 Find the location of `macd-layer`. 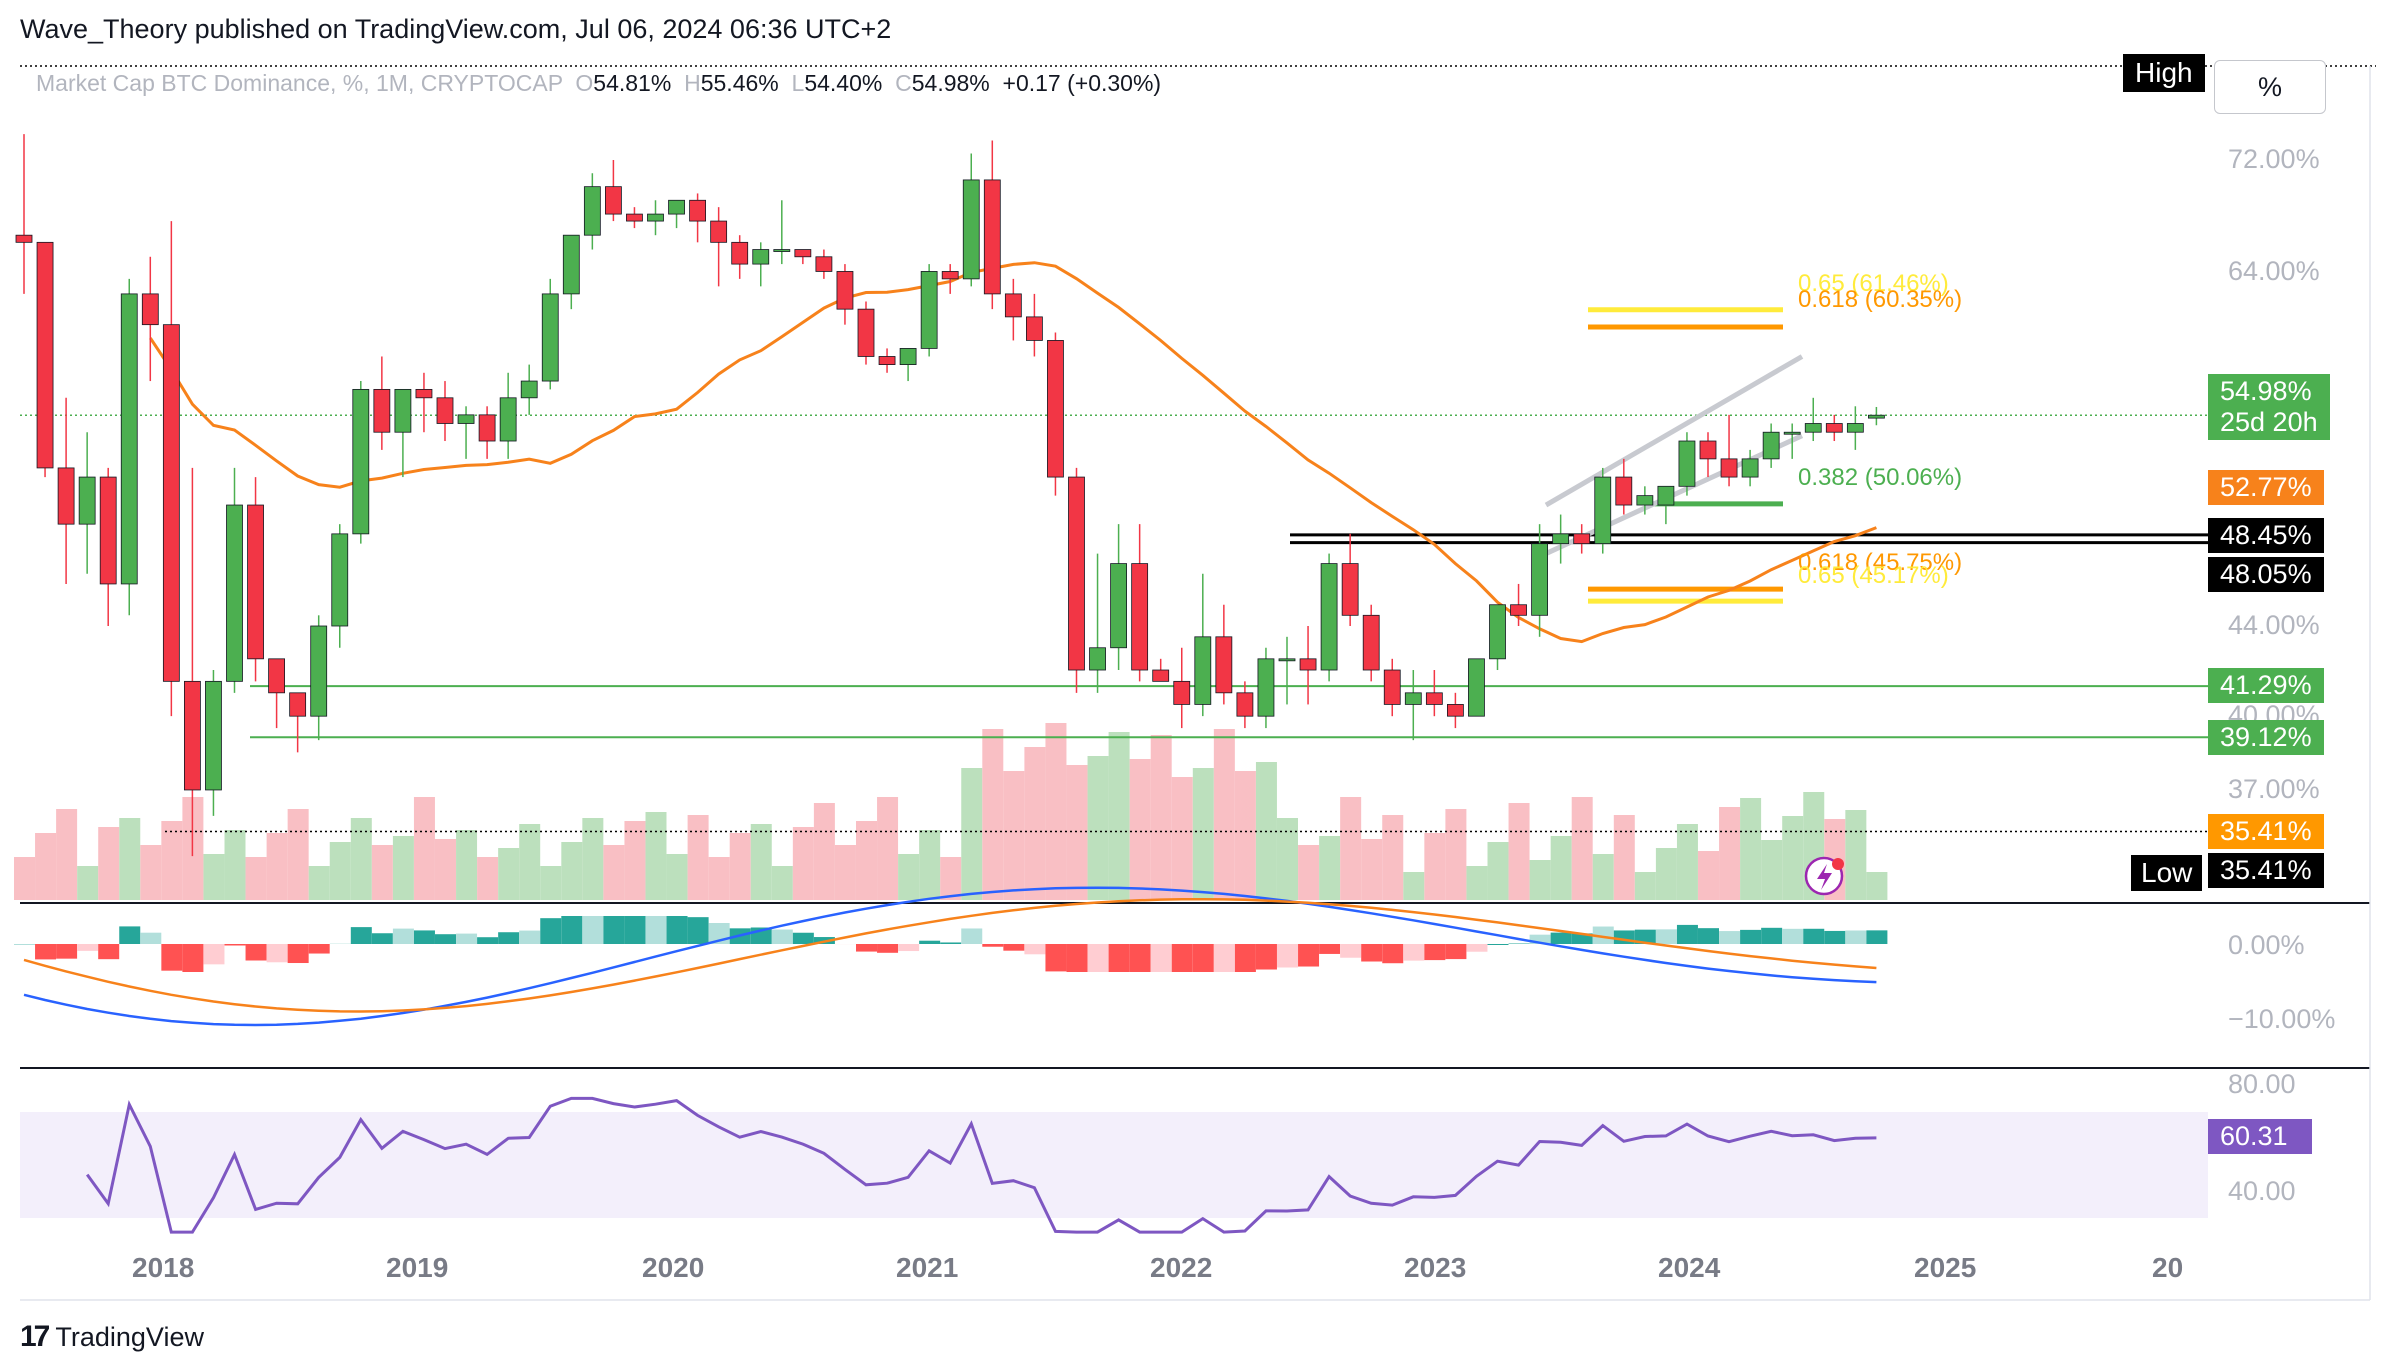

macd-layer is located at coordinates (951, 956).